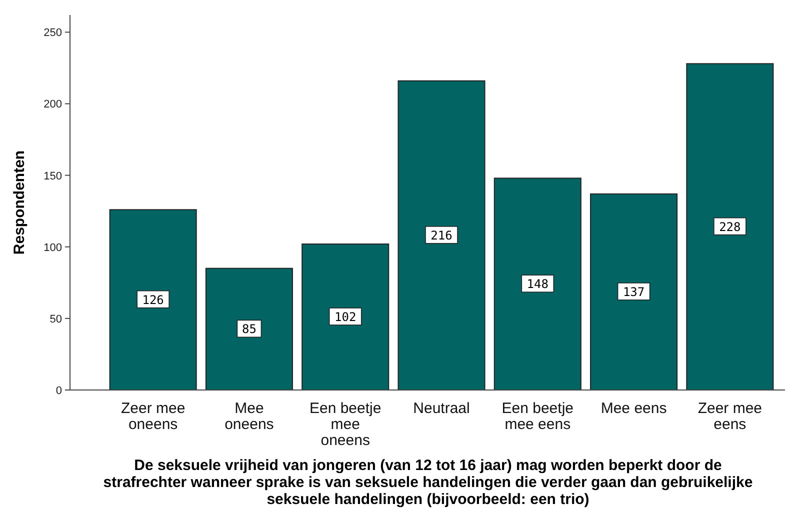 The width and height of the screenshot is (806, 513). I want to click on x-tick-label: Zeer mee oneens, so click(153, 416).